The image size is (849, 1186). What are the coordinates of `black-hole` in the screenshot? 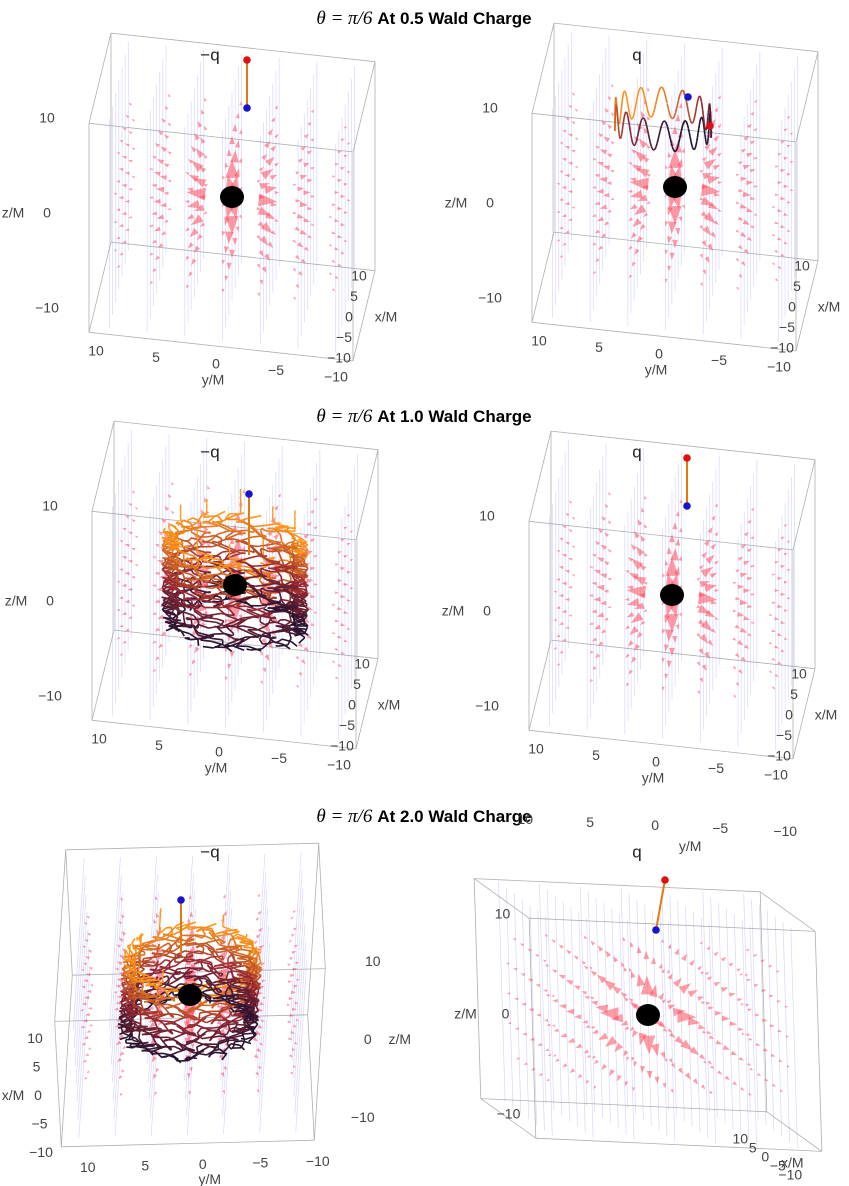 It's located at (232, 197).